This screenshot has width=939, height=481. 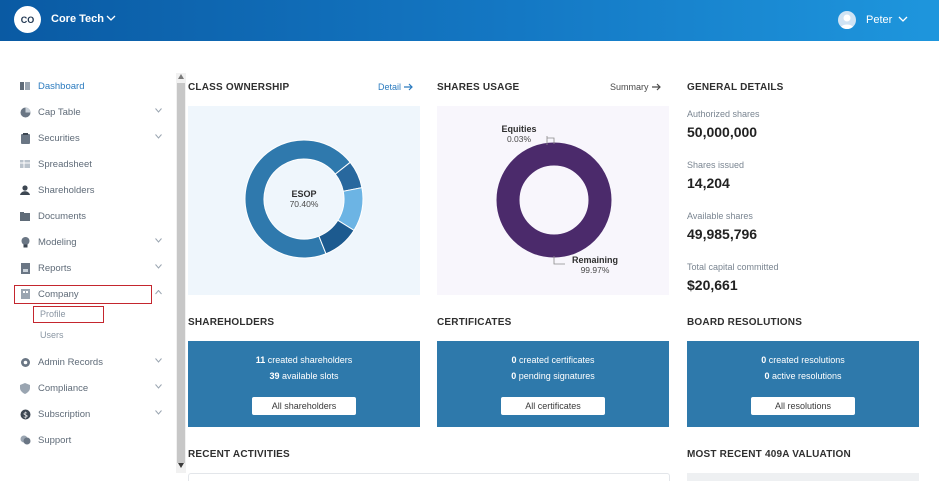 I want to click on scroll-thumb, so click(x=181, y=273).